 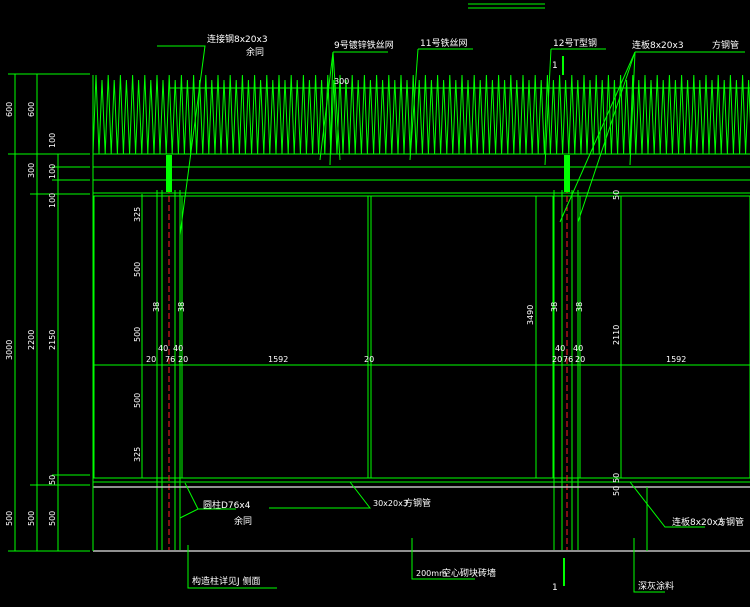 What do you see at coordinates (575, 43) in the screenshot?
I see `label-t-steel: 12号T型钢` at bounding box center [575, 43].